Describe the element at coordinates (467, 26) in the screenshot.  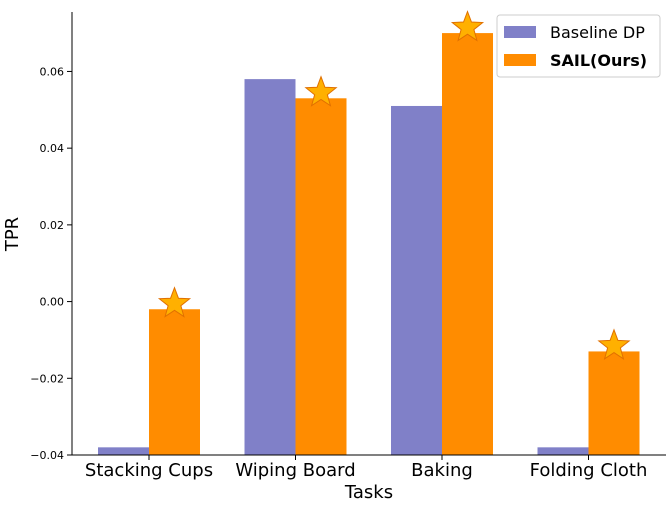
I see `star-marker-baking` at that location.